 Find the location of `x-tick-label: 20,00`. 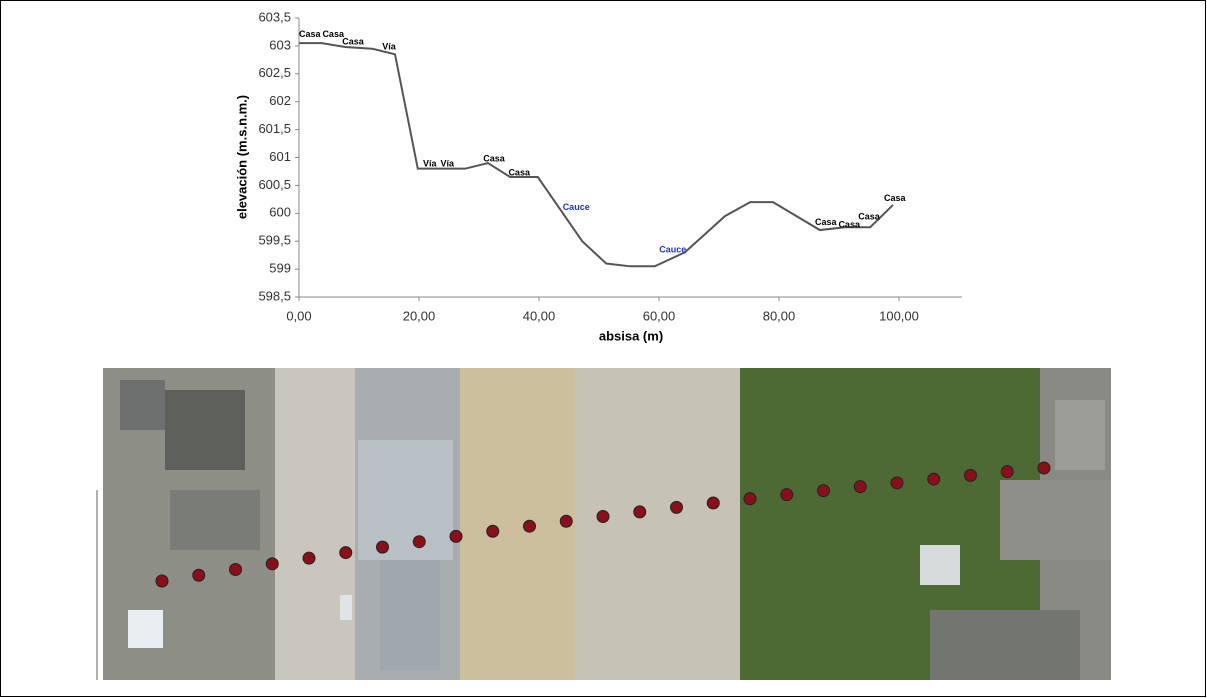

x-tick-label: 20,00 is located at coordinates (419, 315).